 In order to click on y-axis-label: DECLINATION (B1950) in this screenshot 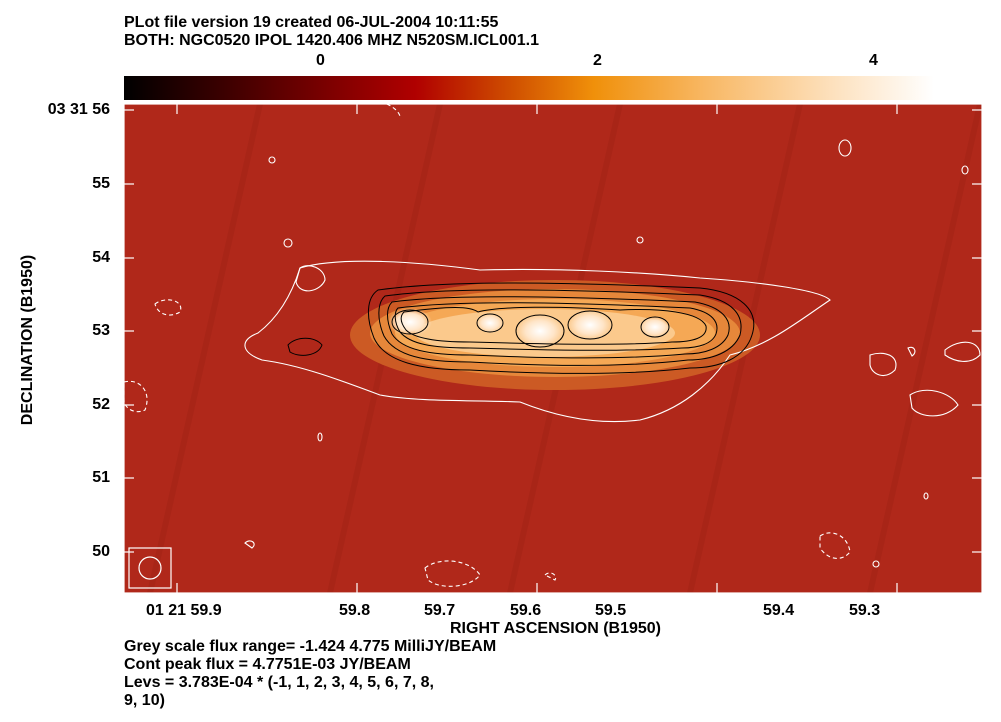, I will do `click(27, 340)`.